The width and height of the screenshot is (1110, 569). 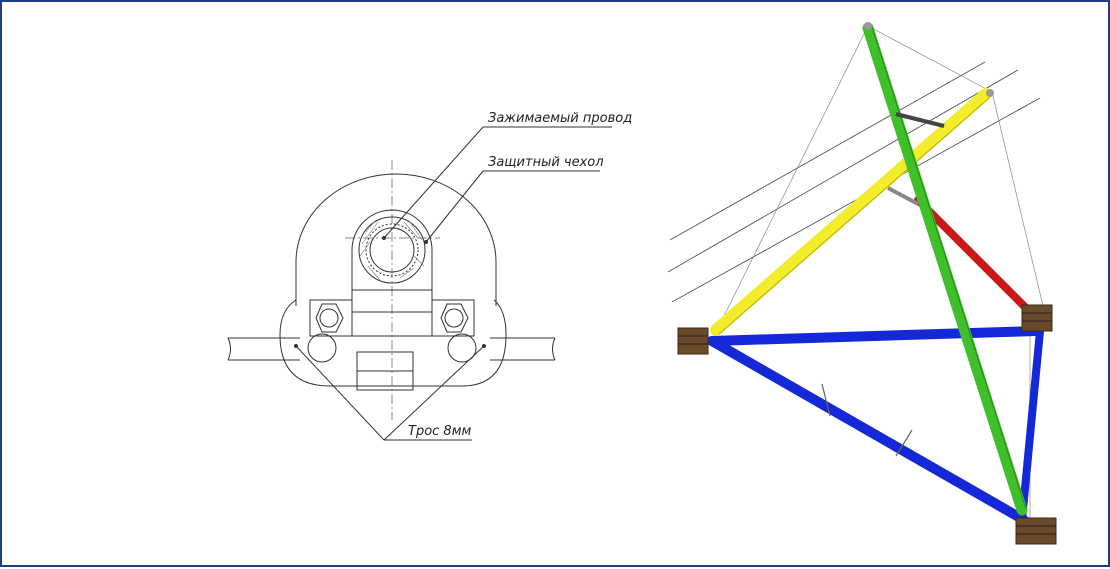 What do you see at coordinates (1036, 531) in the screenshot?
I see `cage-bottom` at bounding box center [1036, 531].